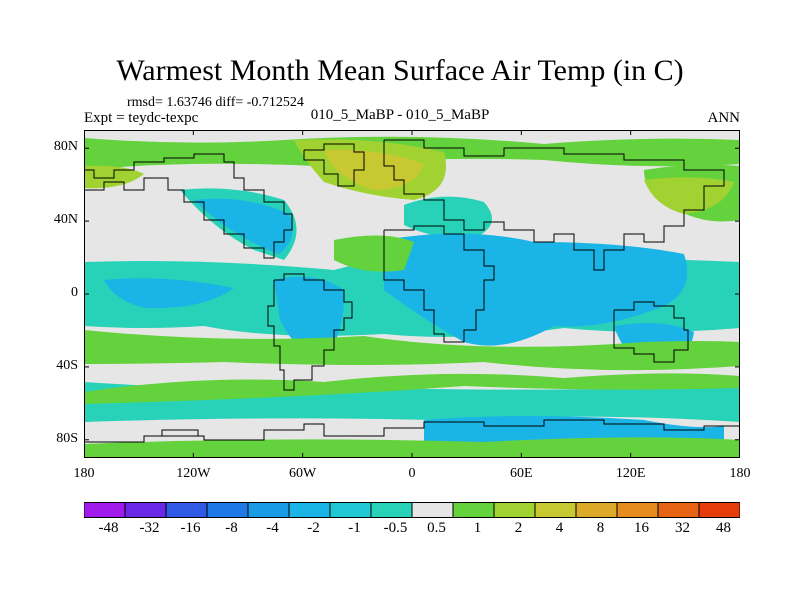  What do you see at coordinates (600, 528) in the screenshot?
I see `colorbar-label: 8` at bounding box center [600, 528].